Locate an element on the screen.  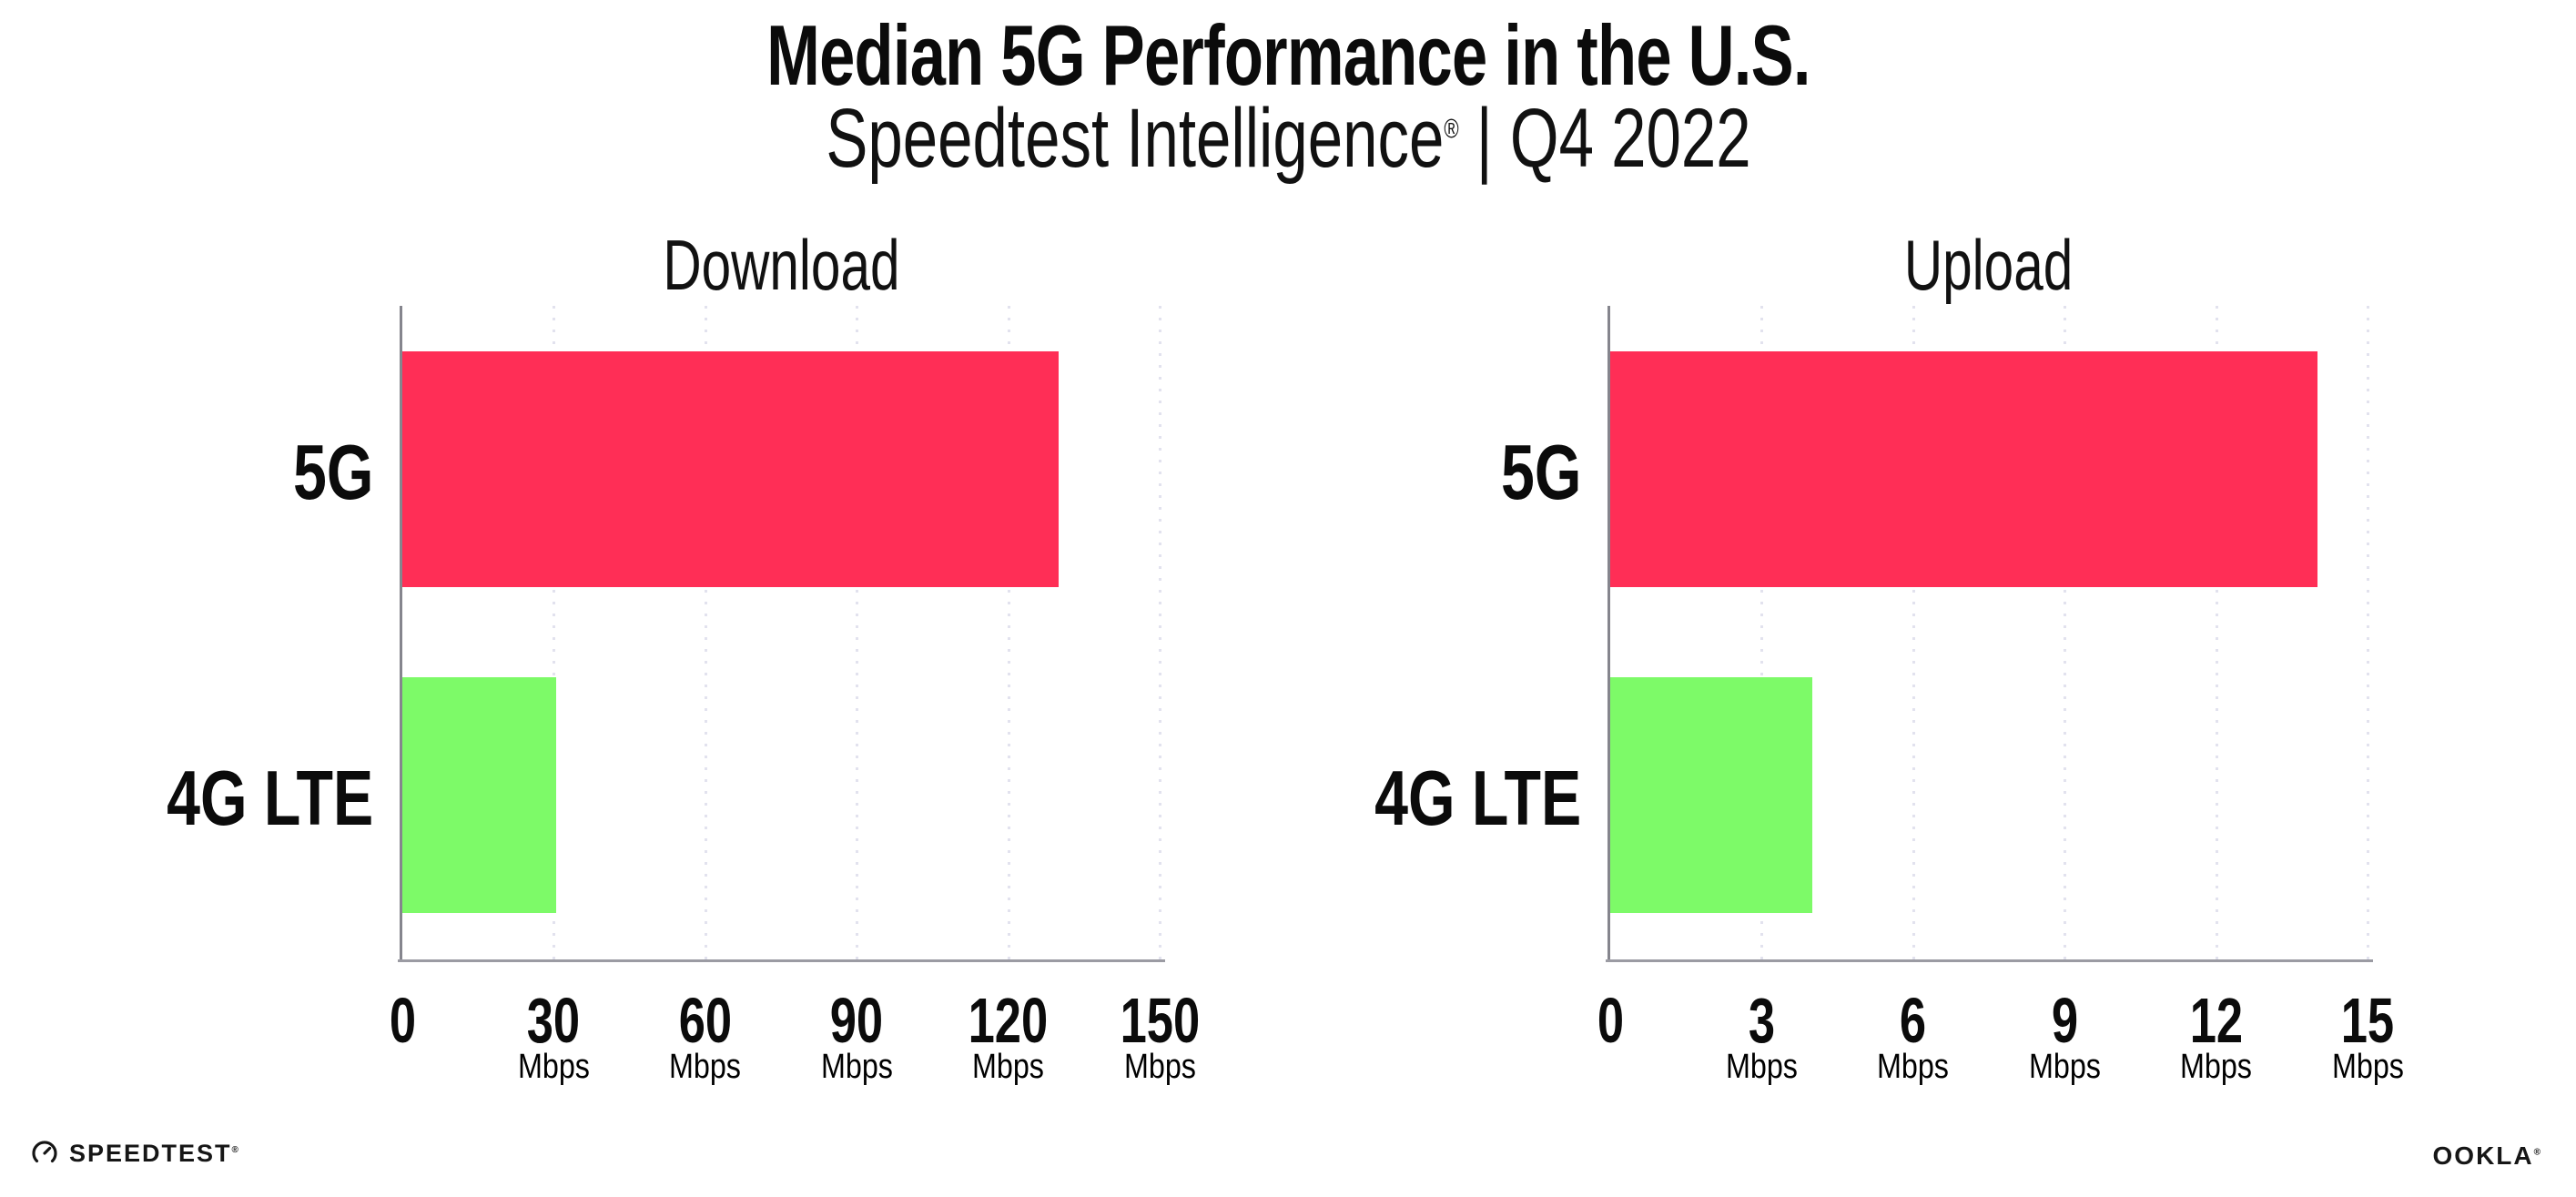
x-tick-label-upload-15: 15 is located at coordinates (2367, 1021).